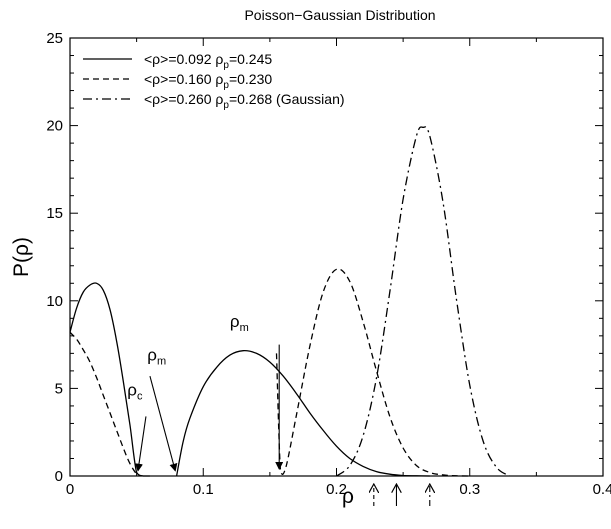  What do you see at coordinates (469, 489) in the screenshot?
I see `x-tick-label: 0.3` at bounding box center [469, 489].